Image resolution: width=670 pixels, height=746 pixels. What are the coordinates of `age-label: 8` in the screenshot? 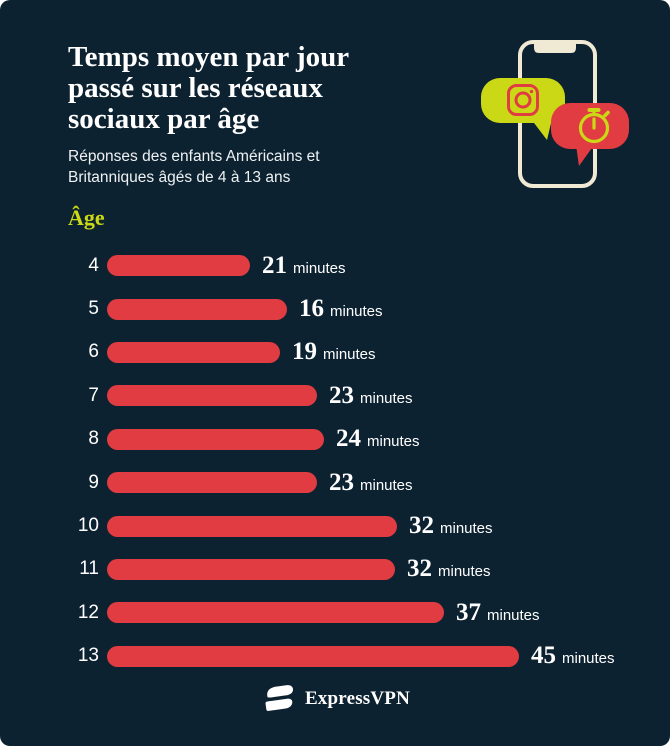 It's located at (93, 439).